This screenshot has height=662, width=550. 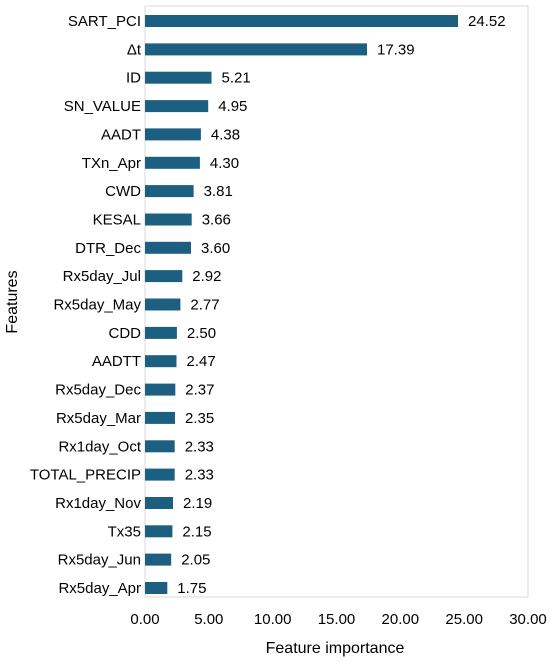 What do you see at coordinates (99, 588) in the screenshot?
I see `category-label: Rx5day_Apr` at bounding box center [99, 588].